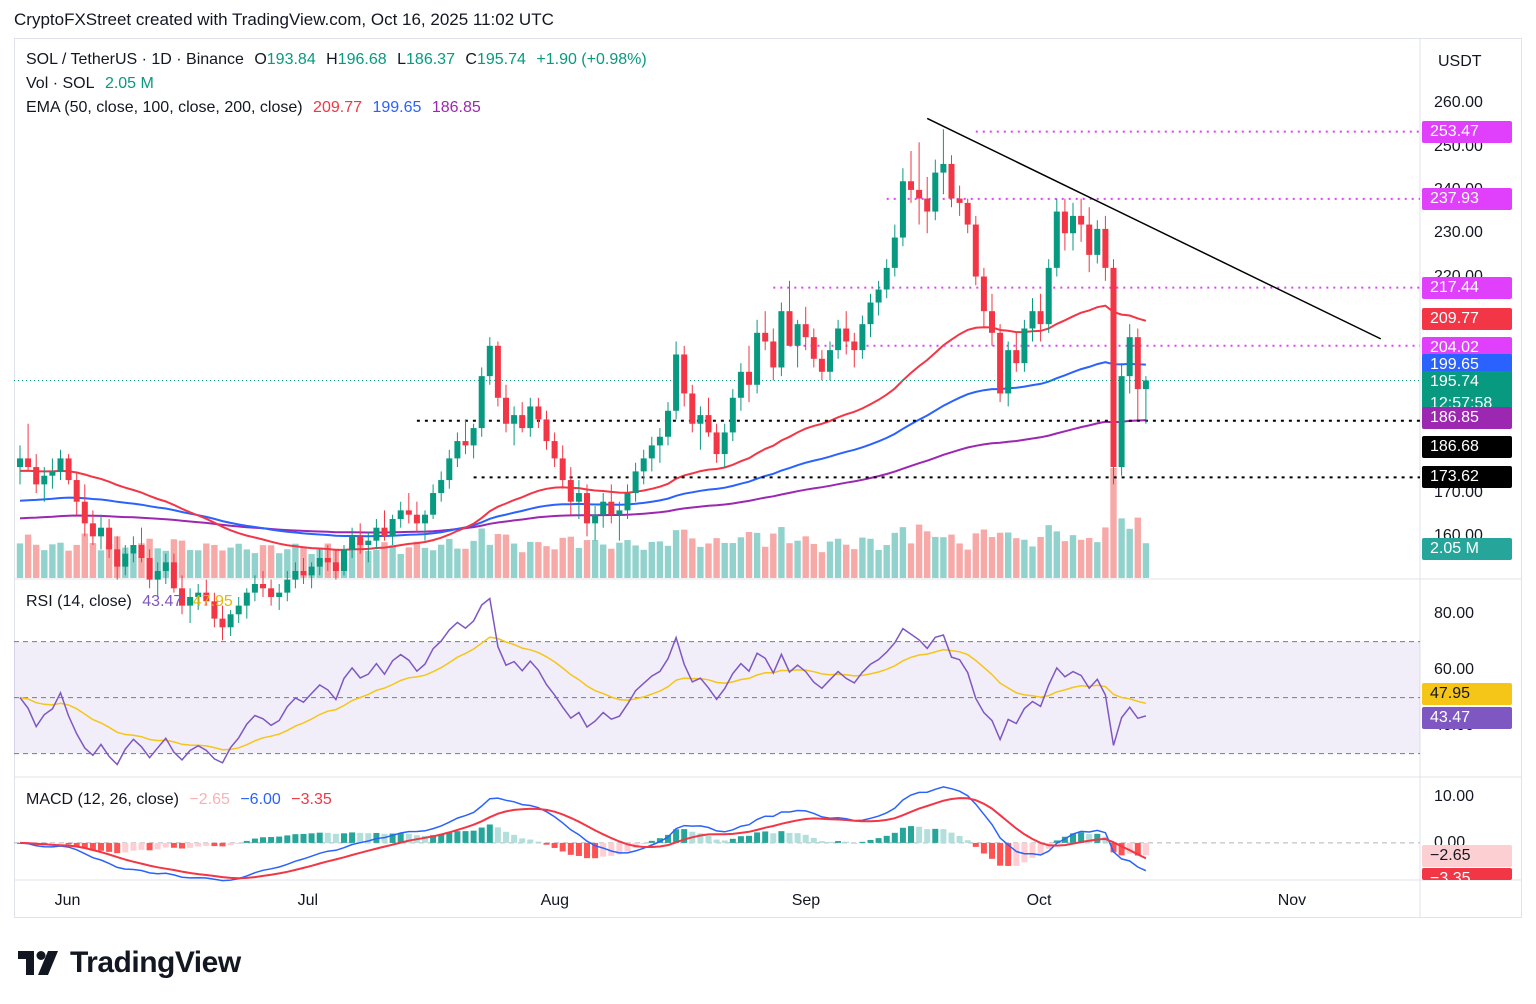  What do you see at coordinates (209, 799) in the screenshot?
I see `macd-hist-value: −2.65` at bounding box center [209, 799].